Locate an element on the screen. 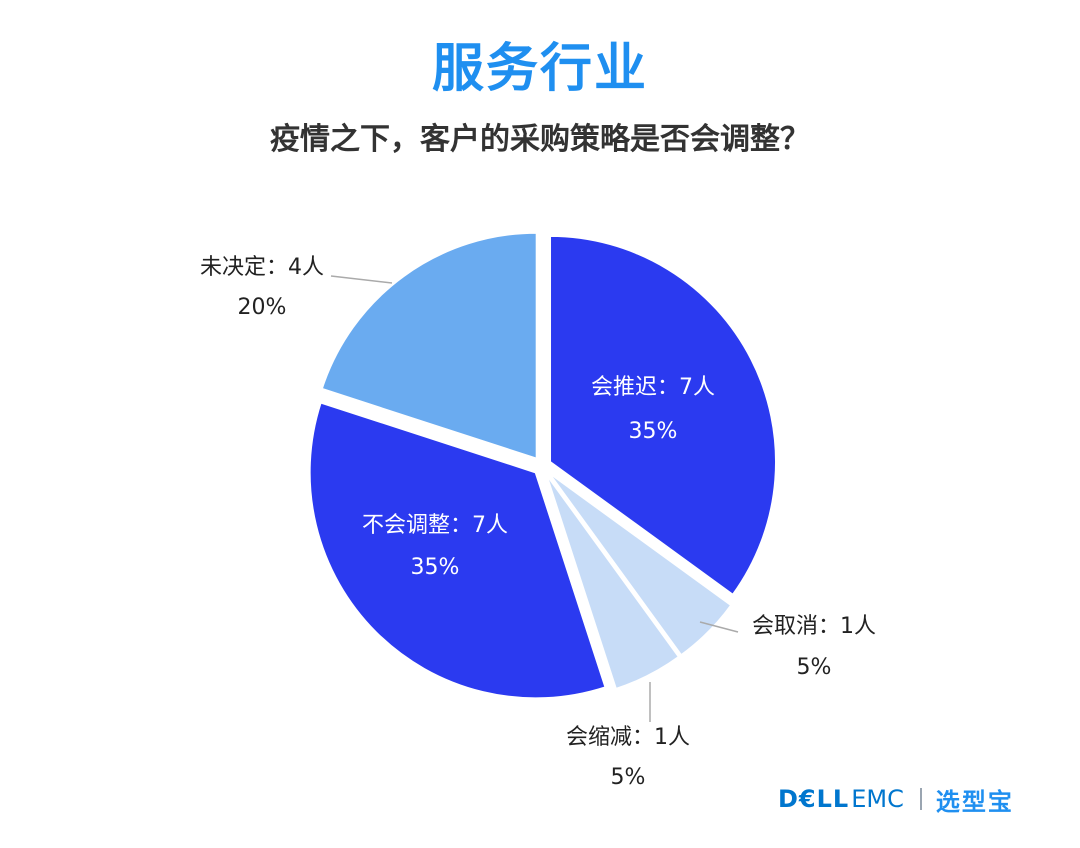  emc-logo: EMC is located at coordinates (877, 799).